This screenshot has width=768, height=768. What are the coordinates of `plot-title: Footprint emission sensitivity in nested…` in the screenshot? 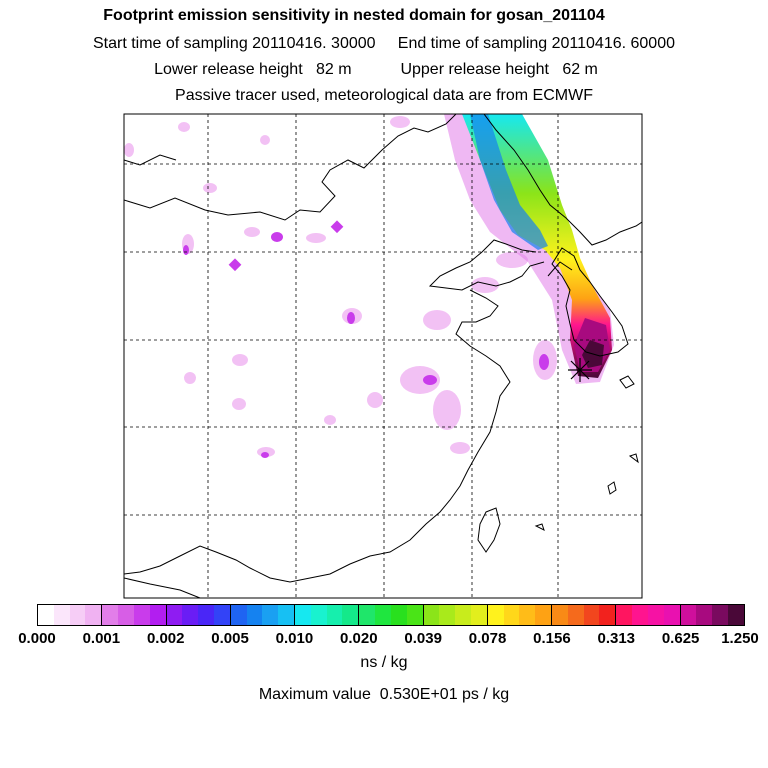 It's located at (354, 15).